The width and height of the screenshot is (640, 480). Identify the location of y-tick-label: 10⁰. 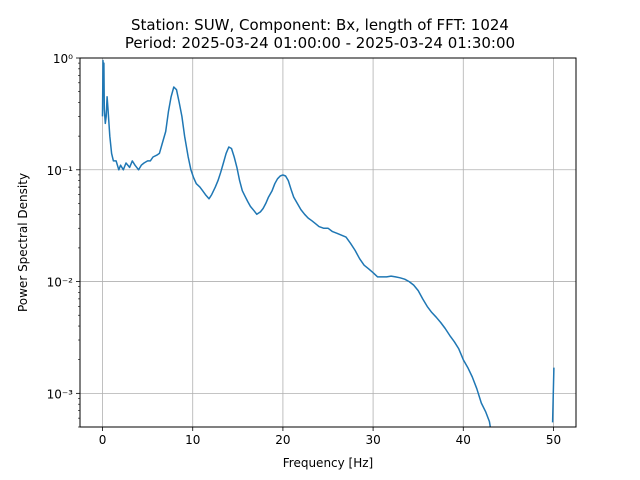
(63, 59).